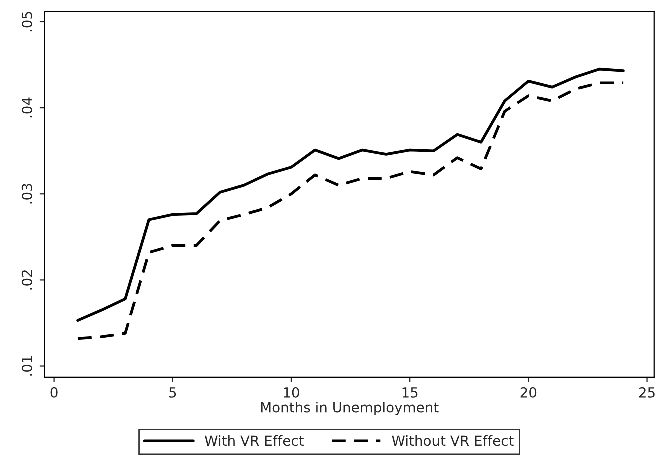 The height and width of the screenshot is (466, 659). What do you see at coordinates (647, 392) in the screenshot?
I see `x-tick-label: 25` at bounding box center [647, 392].